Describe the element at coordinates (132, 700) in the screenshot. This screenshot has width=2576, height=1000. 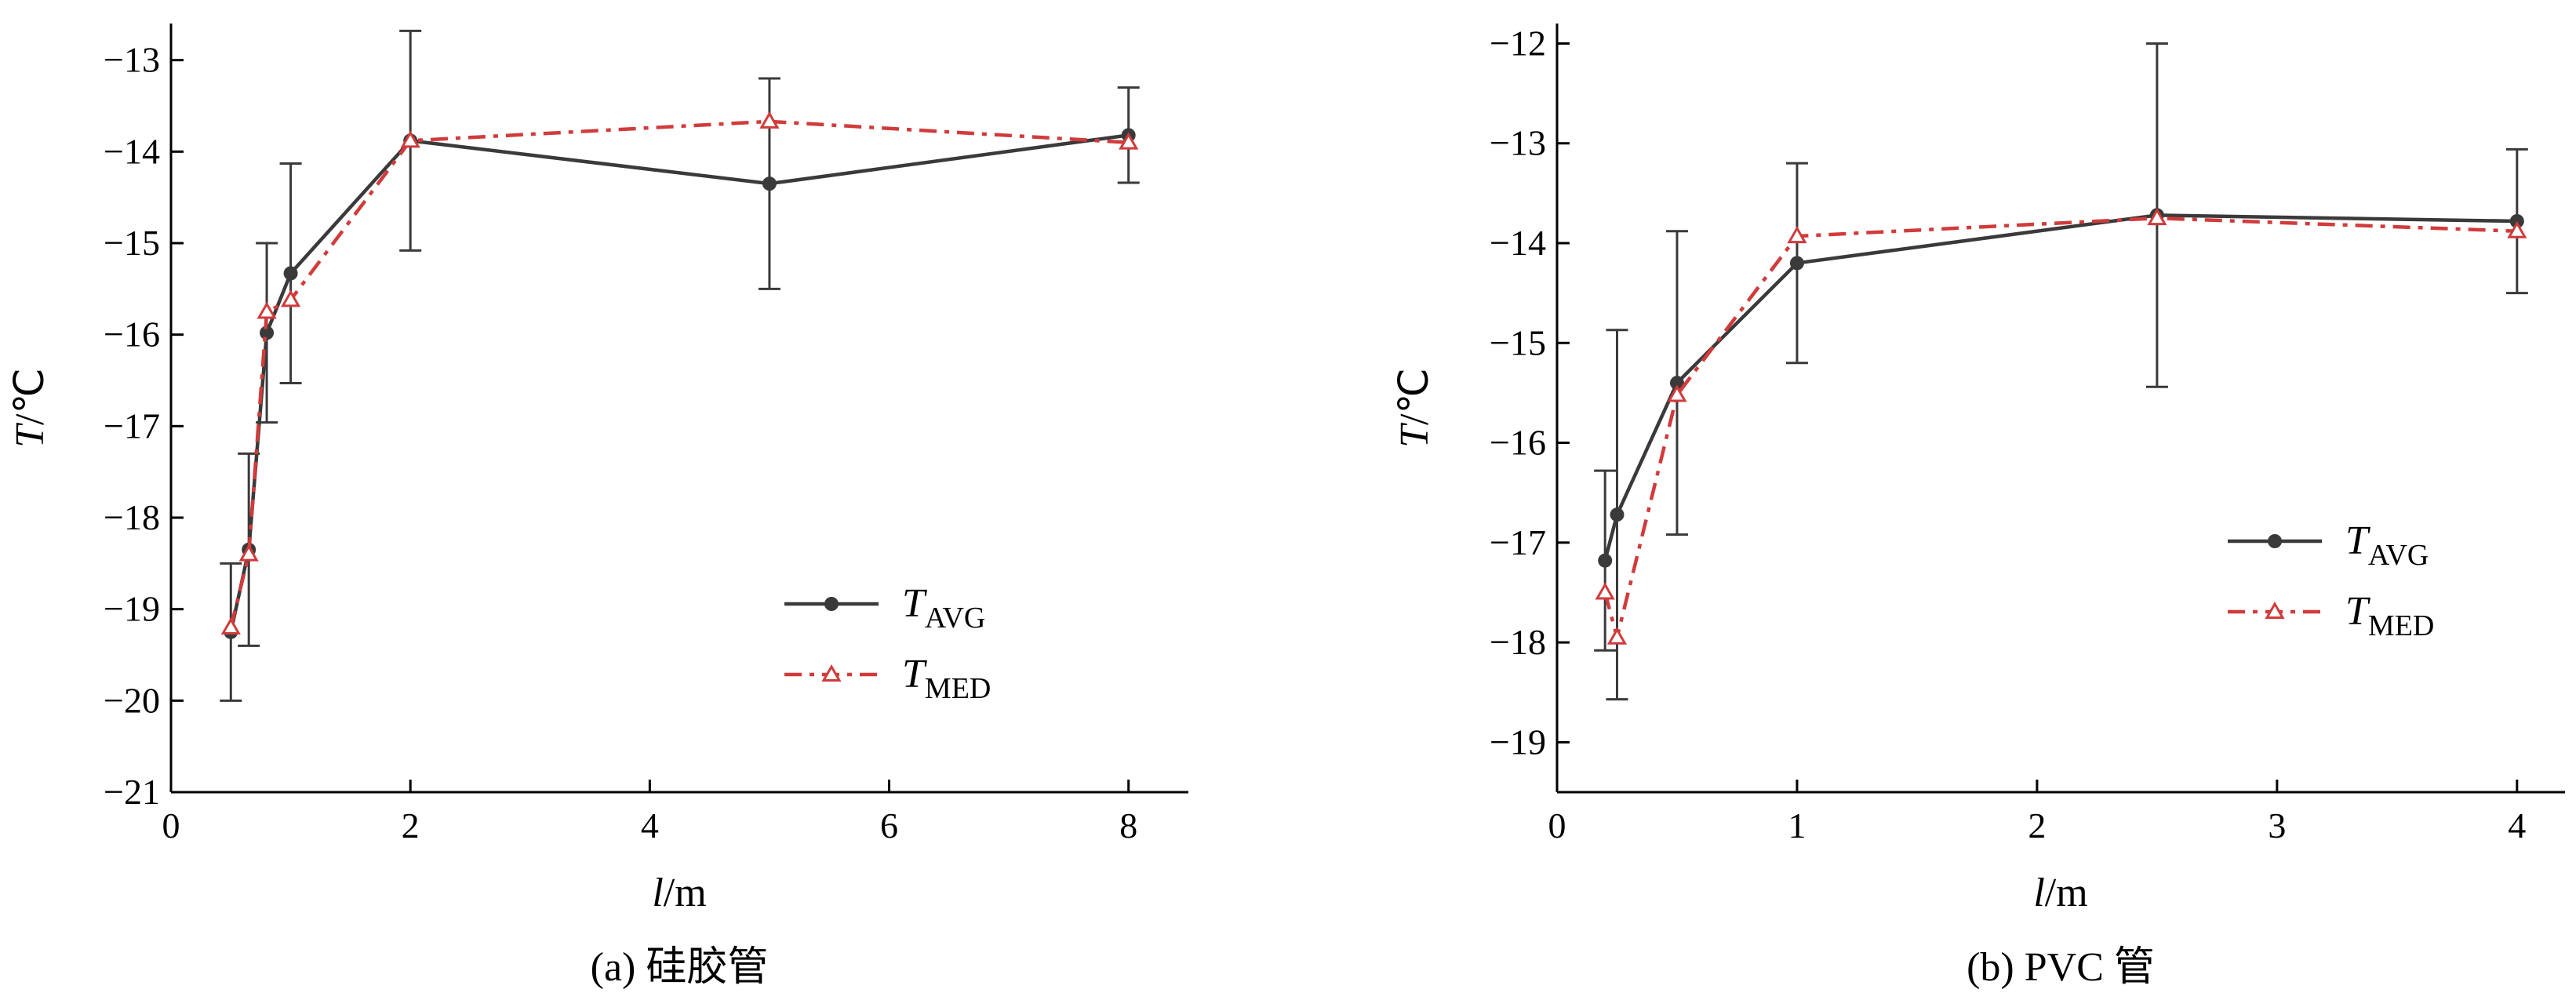
I see `y-tick-label: −20` at that location.